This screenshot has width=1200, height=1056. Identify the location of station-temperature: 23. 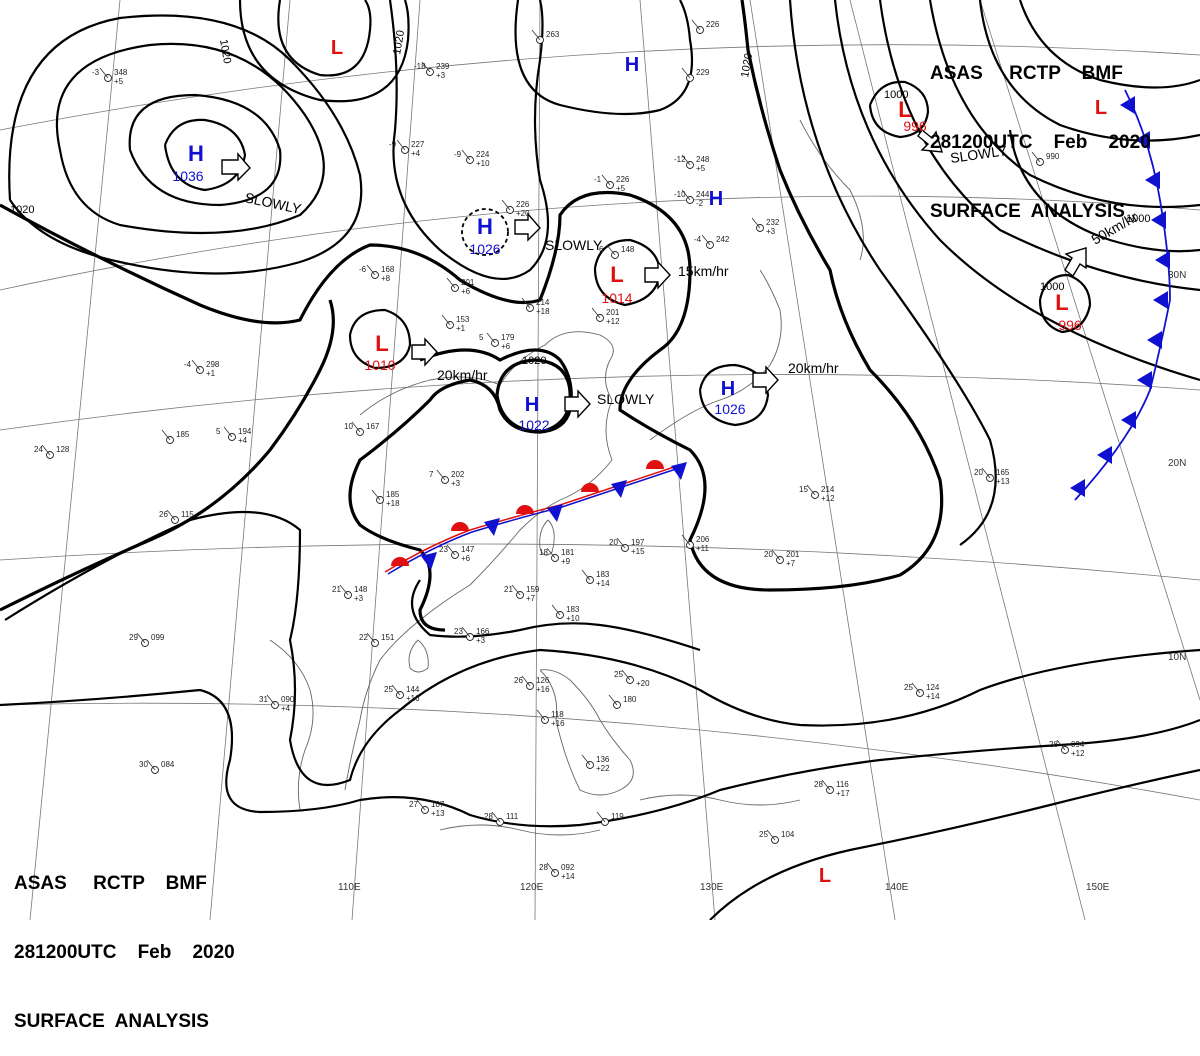
(443, 549).